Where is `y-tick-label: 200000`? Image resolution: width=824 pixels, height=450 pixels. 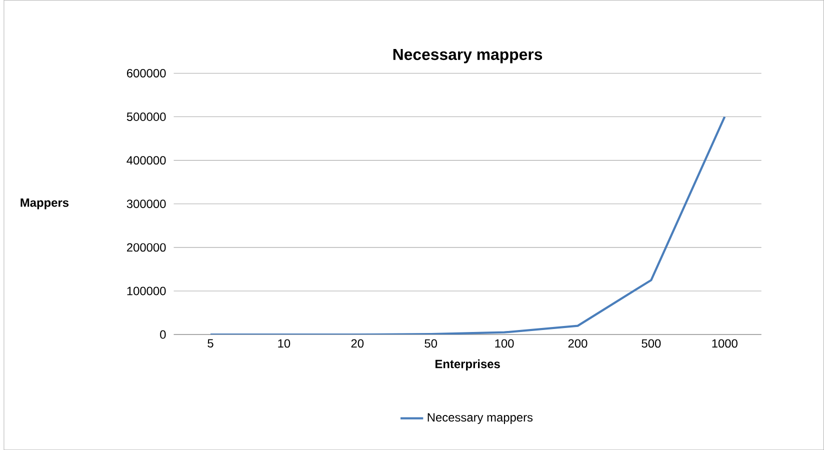 y-tick-label: 200000 is located at coordinates (146, 247).